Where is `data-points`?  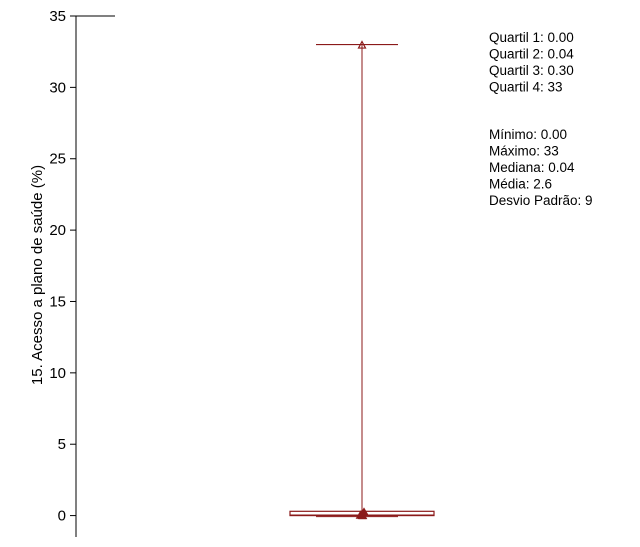 data-points is located at coordinates (362, 513).